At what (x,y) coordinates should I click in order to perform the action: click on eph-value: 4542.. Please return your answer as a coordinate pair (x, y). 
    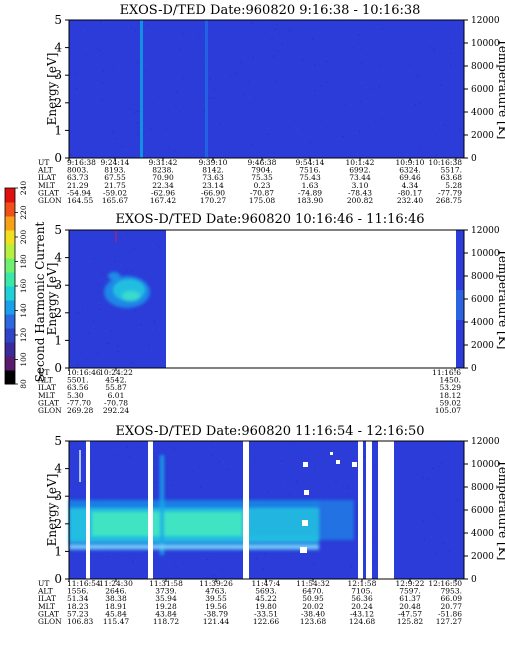
    Looking at the image, I should click on (115, 380).